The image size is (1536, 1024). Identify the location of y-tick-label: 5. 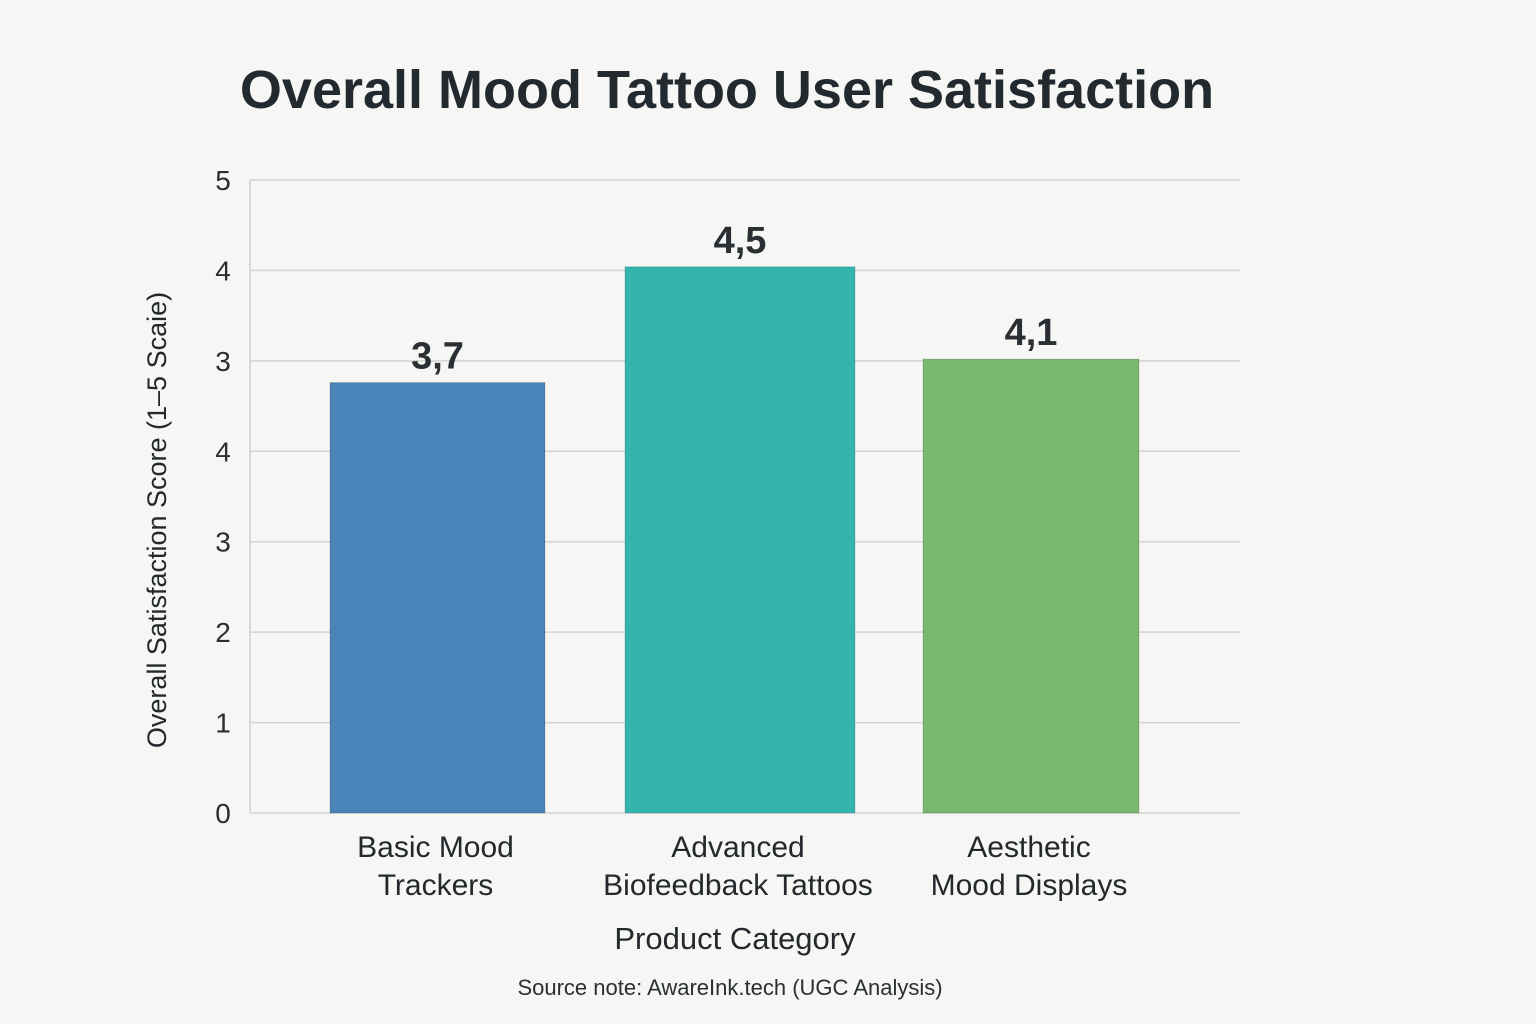
(223, 180).